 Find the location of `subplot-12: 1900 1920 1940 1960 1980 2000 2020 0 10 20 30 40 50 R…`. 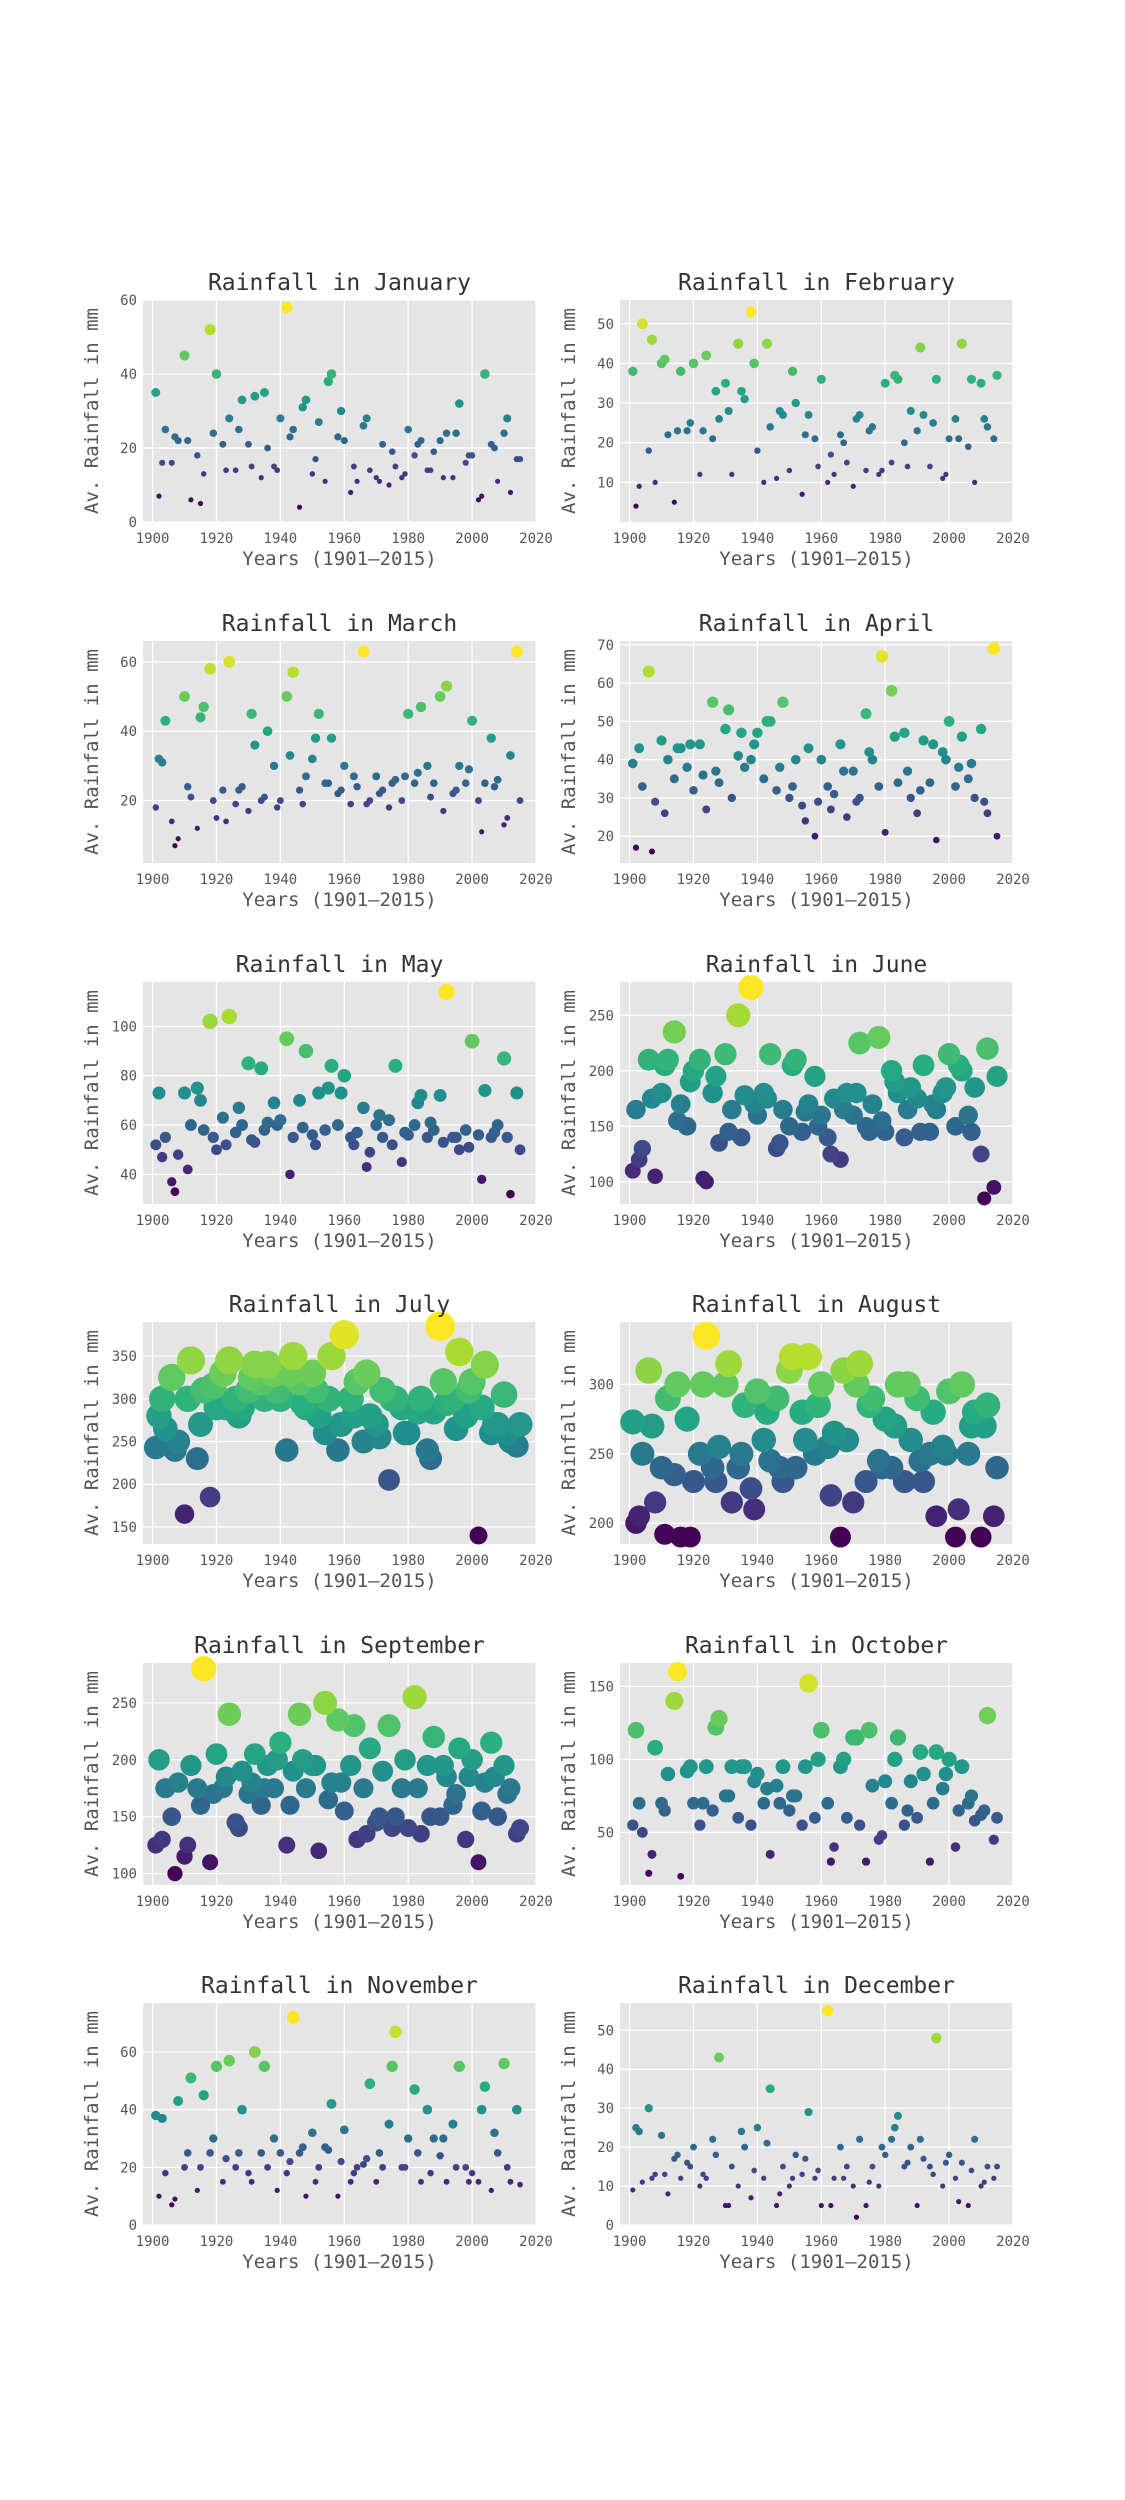

subplot-12: 1900 1920 1940 1960 1980 2000 2020 0 10 20 30 40 50 R… is located at coordinates (794, 2123).